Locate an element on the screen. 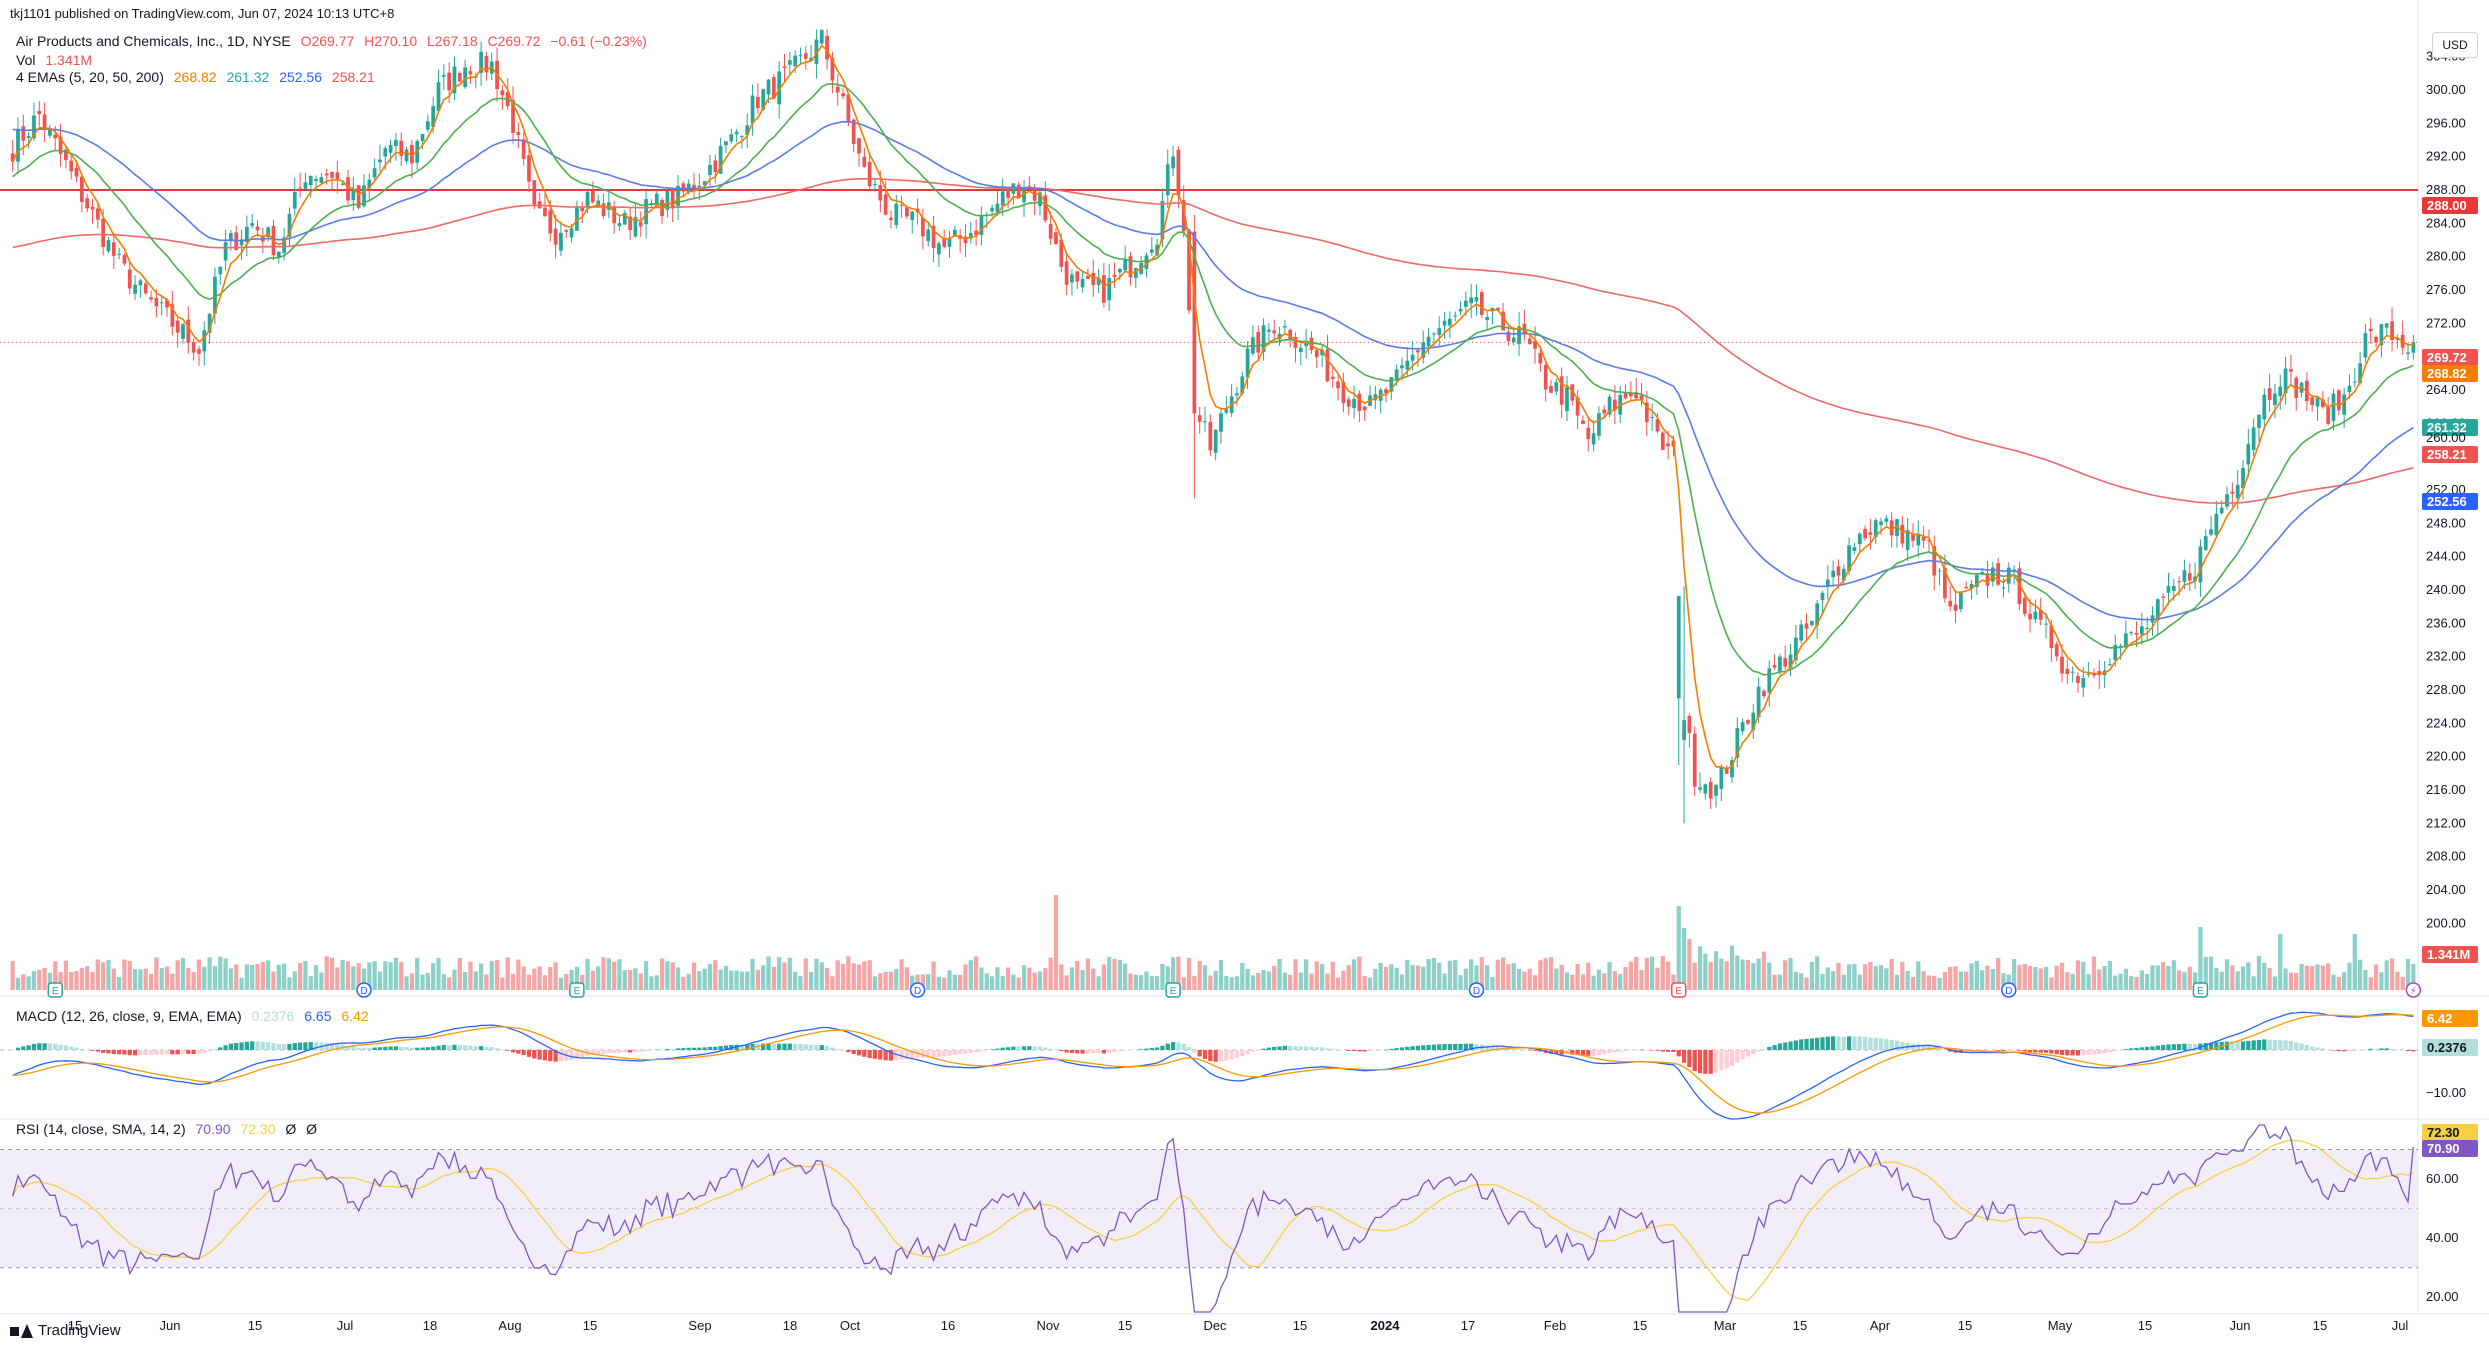 The image size is (2489, 1350). price-tick-label: 248.00 is located at coordinates (2446, 522).